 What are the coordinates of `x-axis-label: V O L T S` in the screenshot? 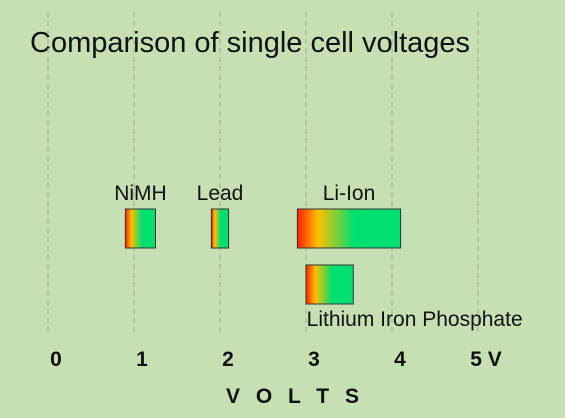 It's located at (295, 396).